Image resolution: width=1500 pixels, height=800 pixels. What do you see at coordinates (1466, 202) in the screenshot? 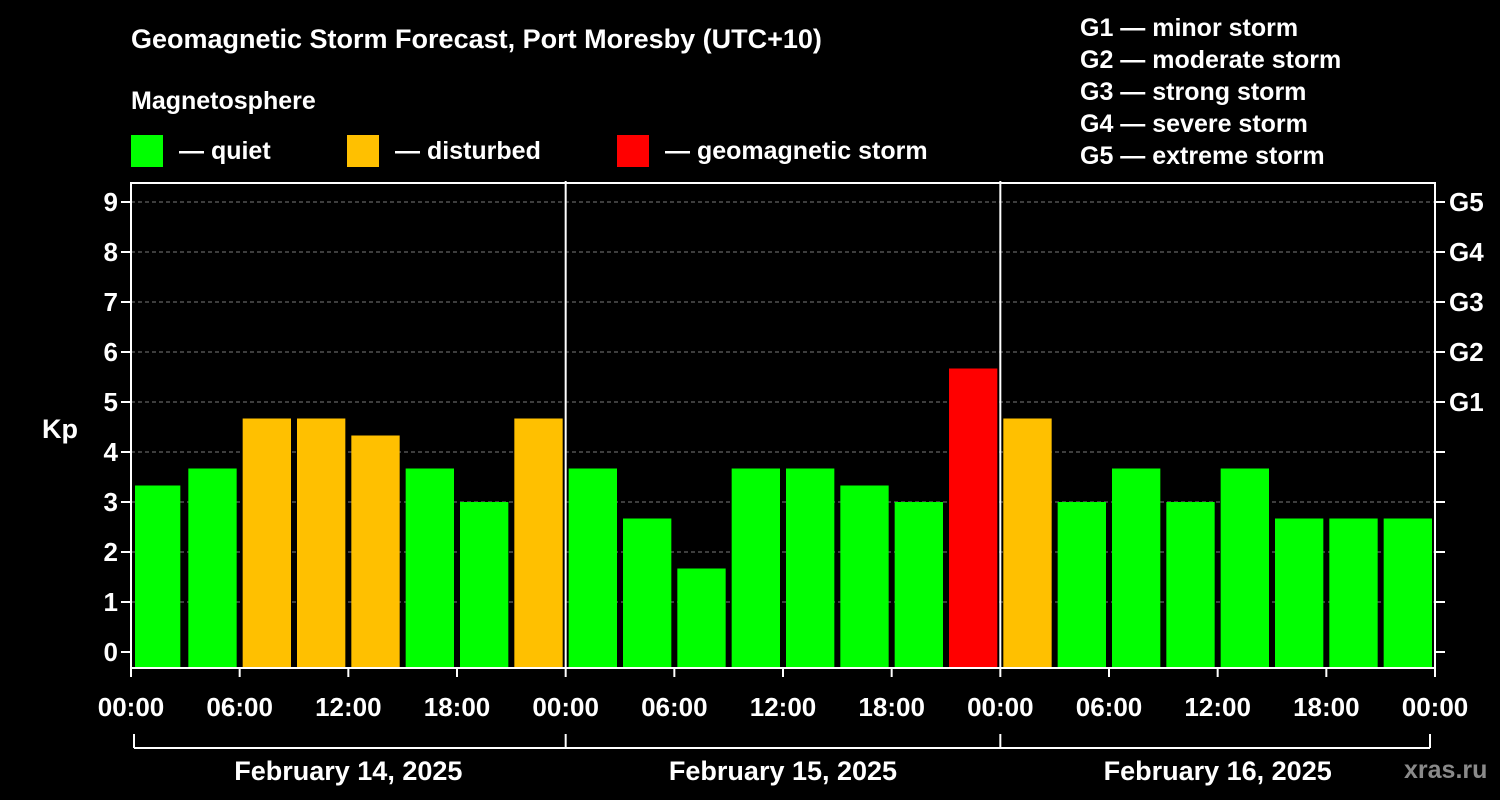
I see `right-axis-label-G5: G5` at bounding box center [1466, 202].